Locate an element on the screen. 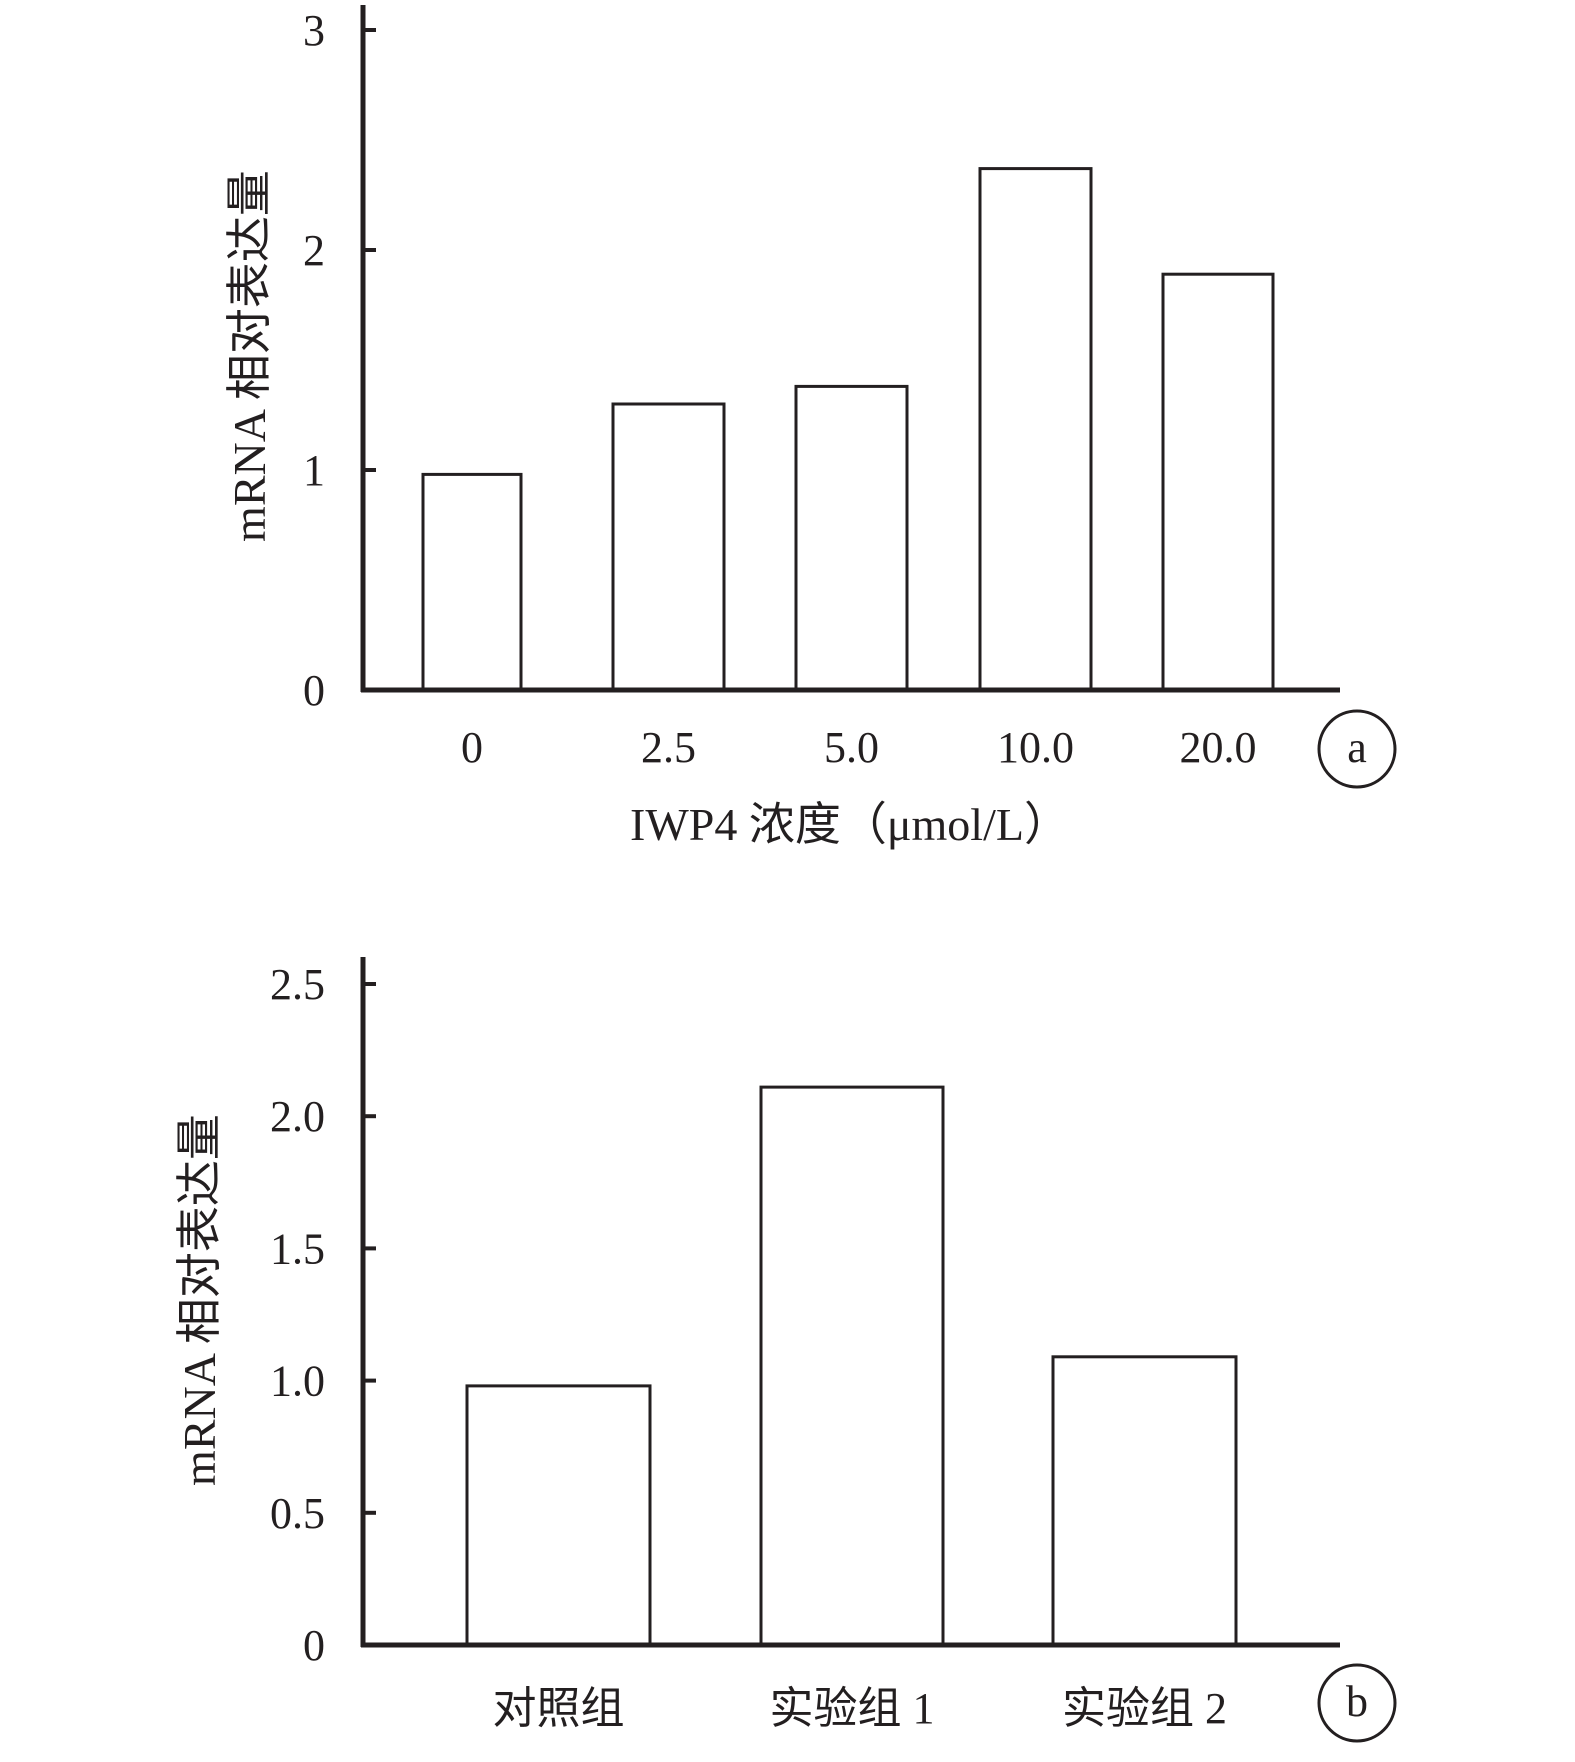 The image size is (1575, 1762). panel-label-b: b is located at coordinates (1357, 1701).